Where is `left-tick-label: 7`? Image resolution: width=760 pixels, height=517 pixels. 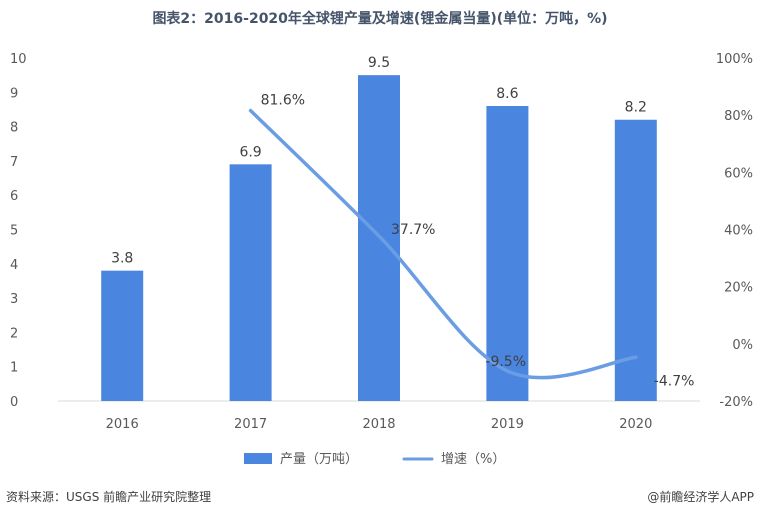
left-tick-label: 7 is located at coordinates (14, 162).